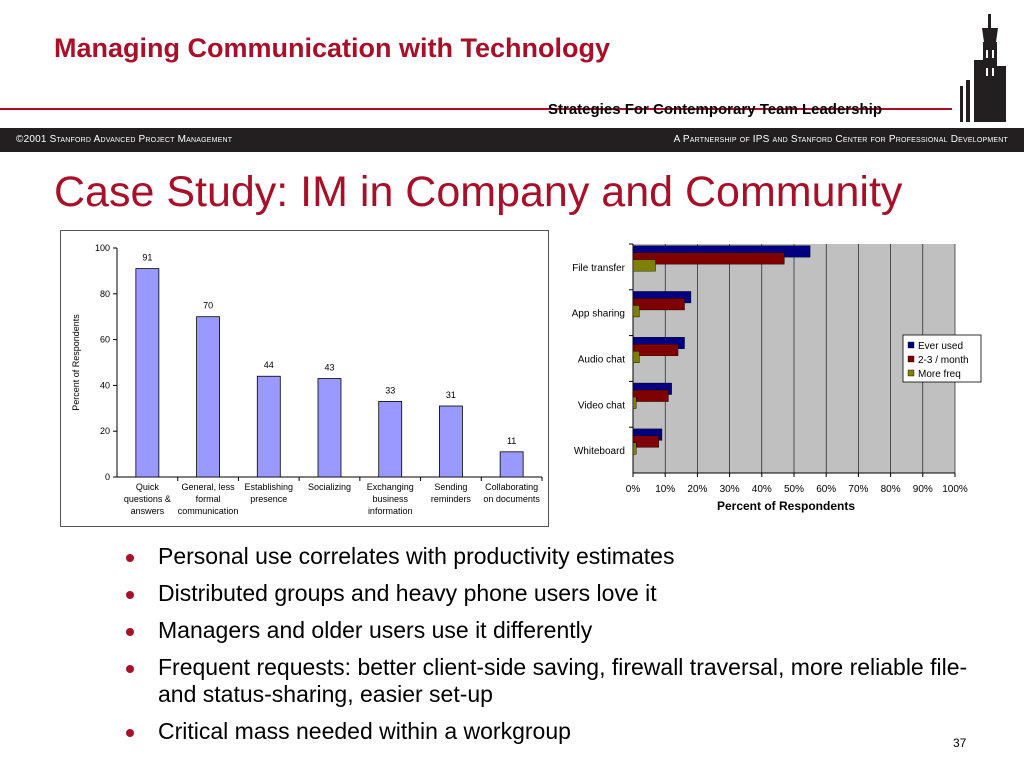  Describe the element at coordinates (105, 340) in the screenshot. I see `y-tick-label: 60` at that location.